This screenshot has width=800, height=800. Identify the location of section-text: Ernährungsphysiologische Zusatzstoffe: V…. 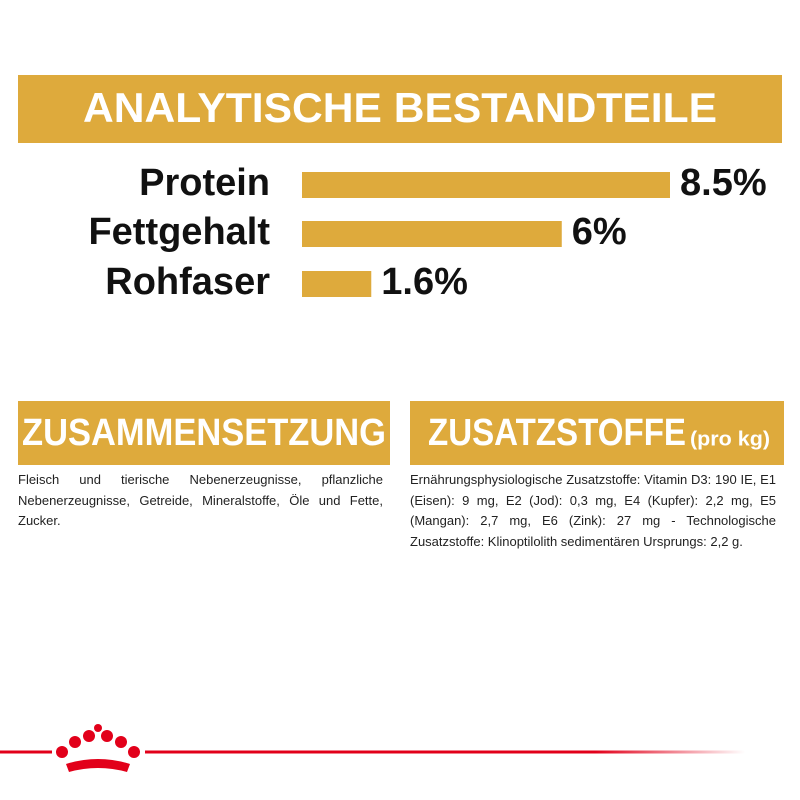
(593, 510).